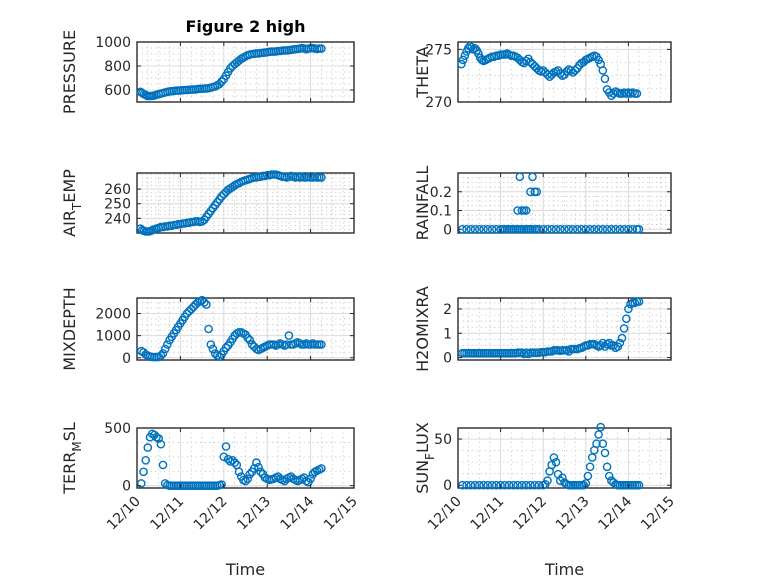 This screenshot has height=583, width=778. I want to click on y-axis-label-sub: M, so click(77, 446).